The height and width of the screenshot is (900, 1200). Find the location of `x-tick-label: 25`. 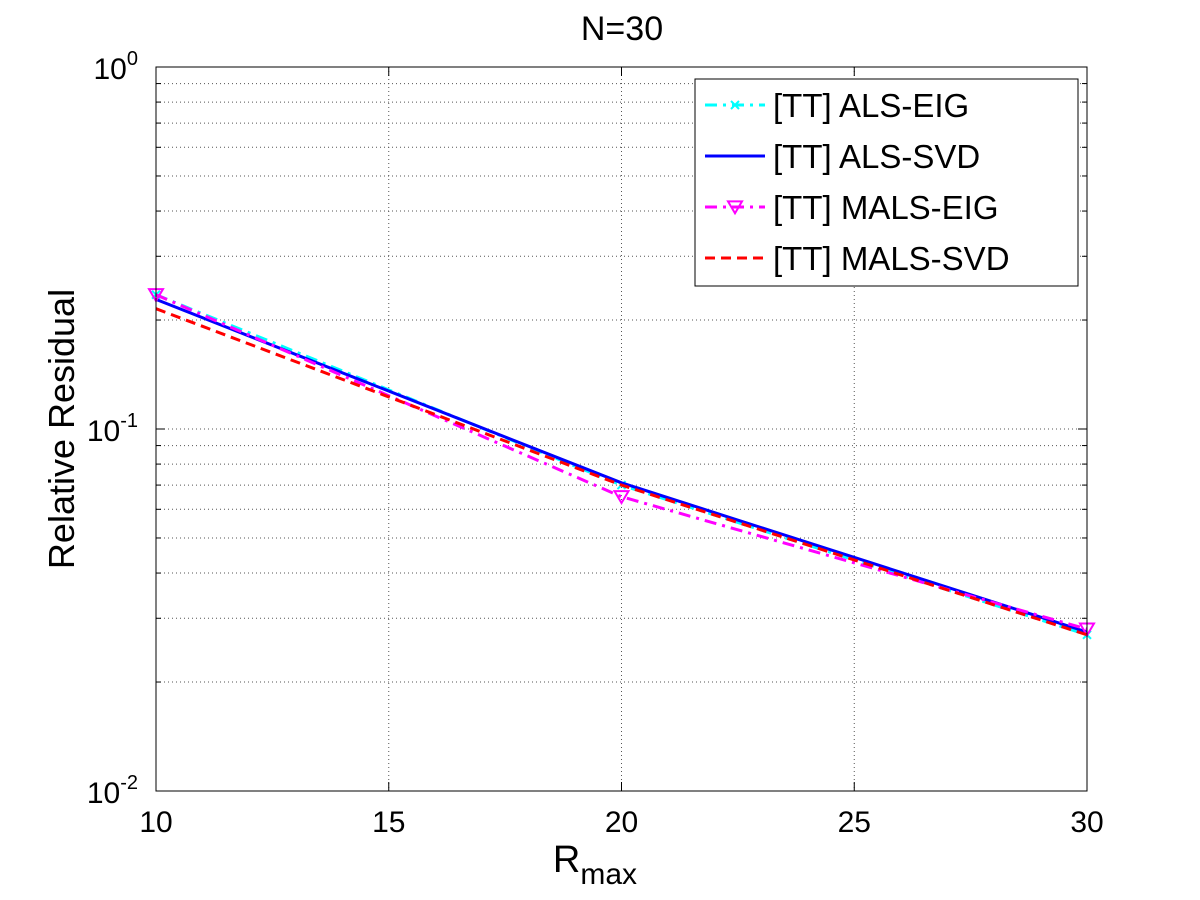

x-tick-label: 25 is located at coordinates (854, 822).